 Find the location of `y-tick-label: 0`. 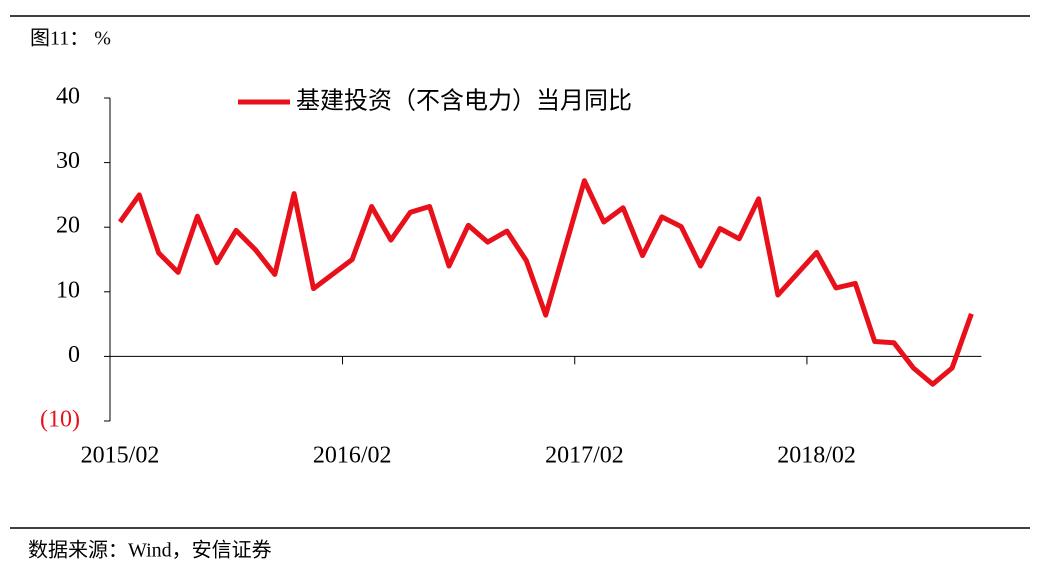

y-tick-label: 0 is located at coordinates (74, 355).